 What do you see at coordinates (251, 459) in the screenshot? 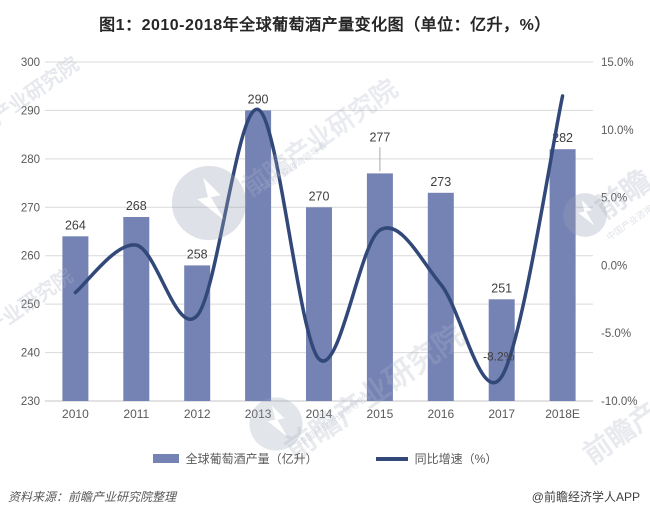
I see `legend-label-production: 全球葡萄酒产量（亿升）` at bounding box center [251, 459].